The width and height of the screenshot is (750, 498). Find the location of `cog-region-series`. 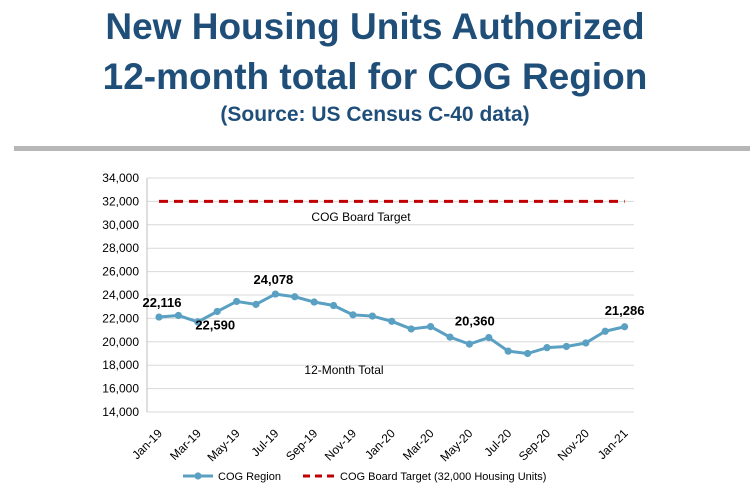

cog-region-series is located at coordinates (392, 324).